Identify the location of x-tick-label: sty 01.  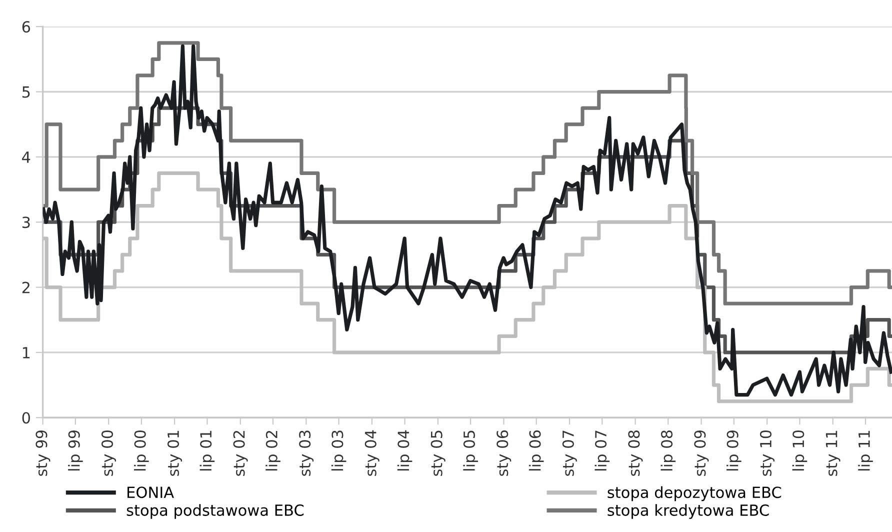
(174, 453).